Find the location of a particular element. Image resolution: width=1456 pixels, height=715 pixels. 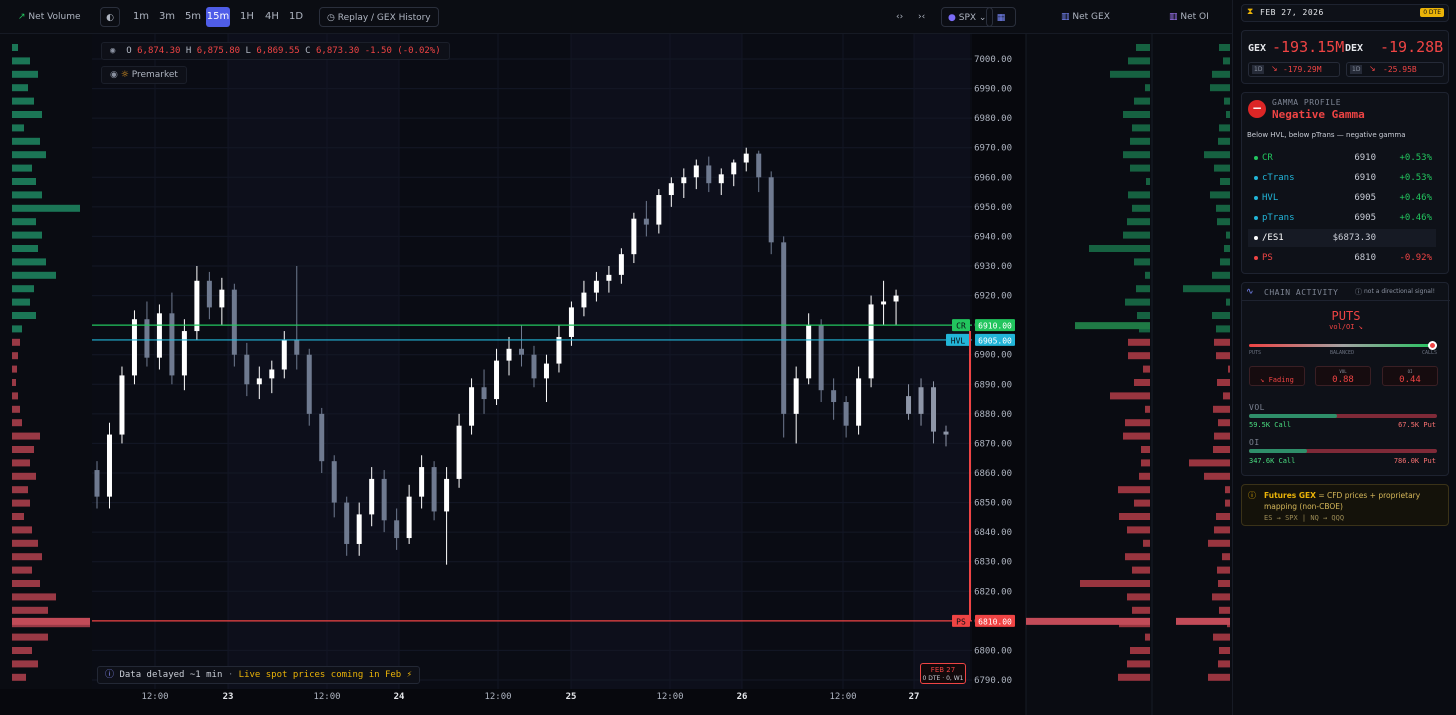

price-tick-label: 6980.00 is located at coordinates (993, 119).